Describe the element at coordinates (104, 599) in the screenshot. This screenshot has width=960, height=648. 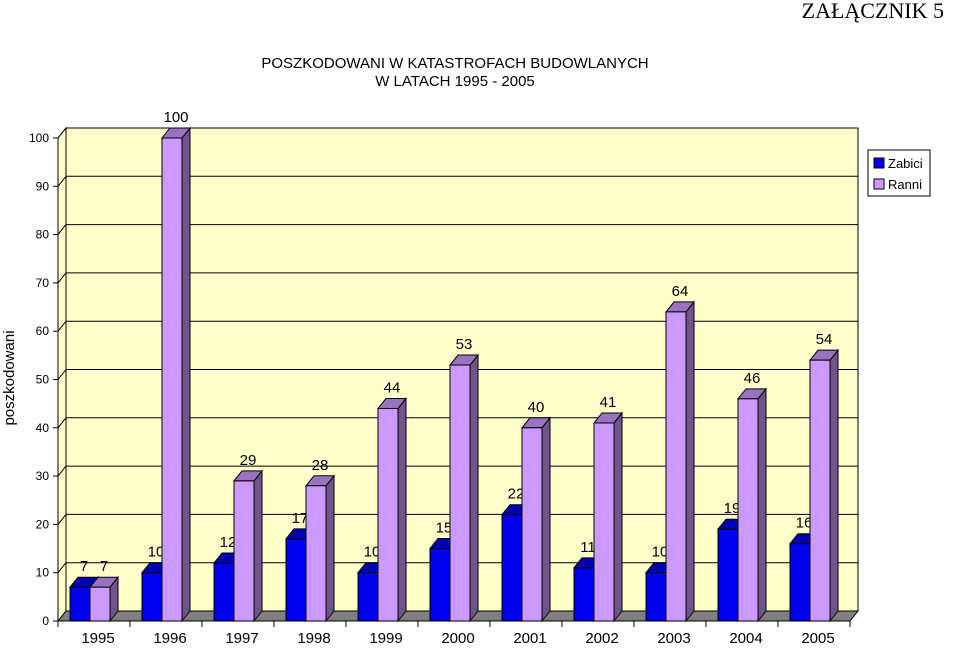
I see `bar-ranni-1995` at that location.